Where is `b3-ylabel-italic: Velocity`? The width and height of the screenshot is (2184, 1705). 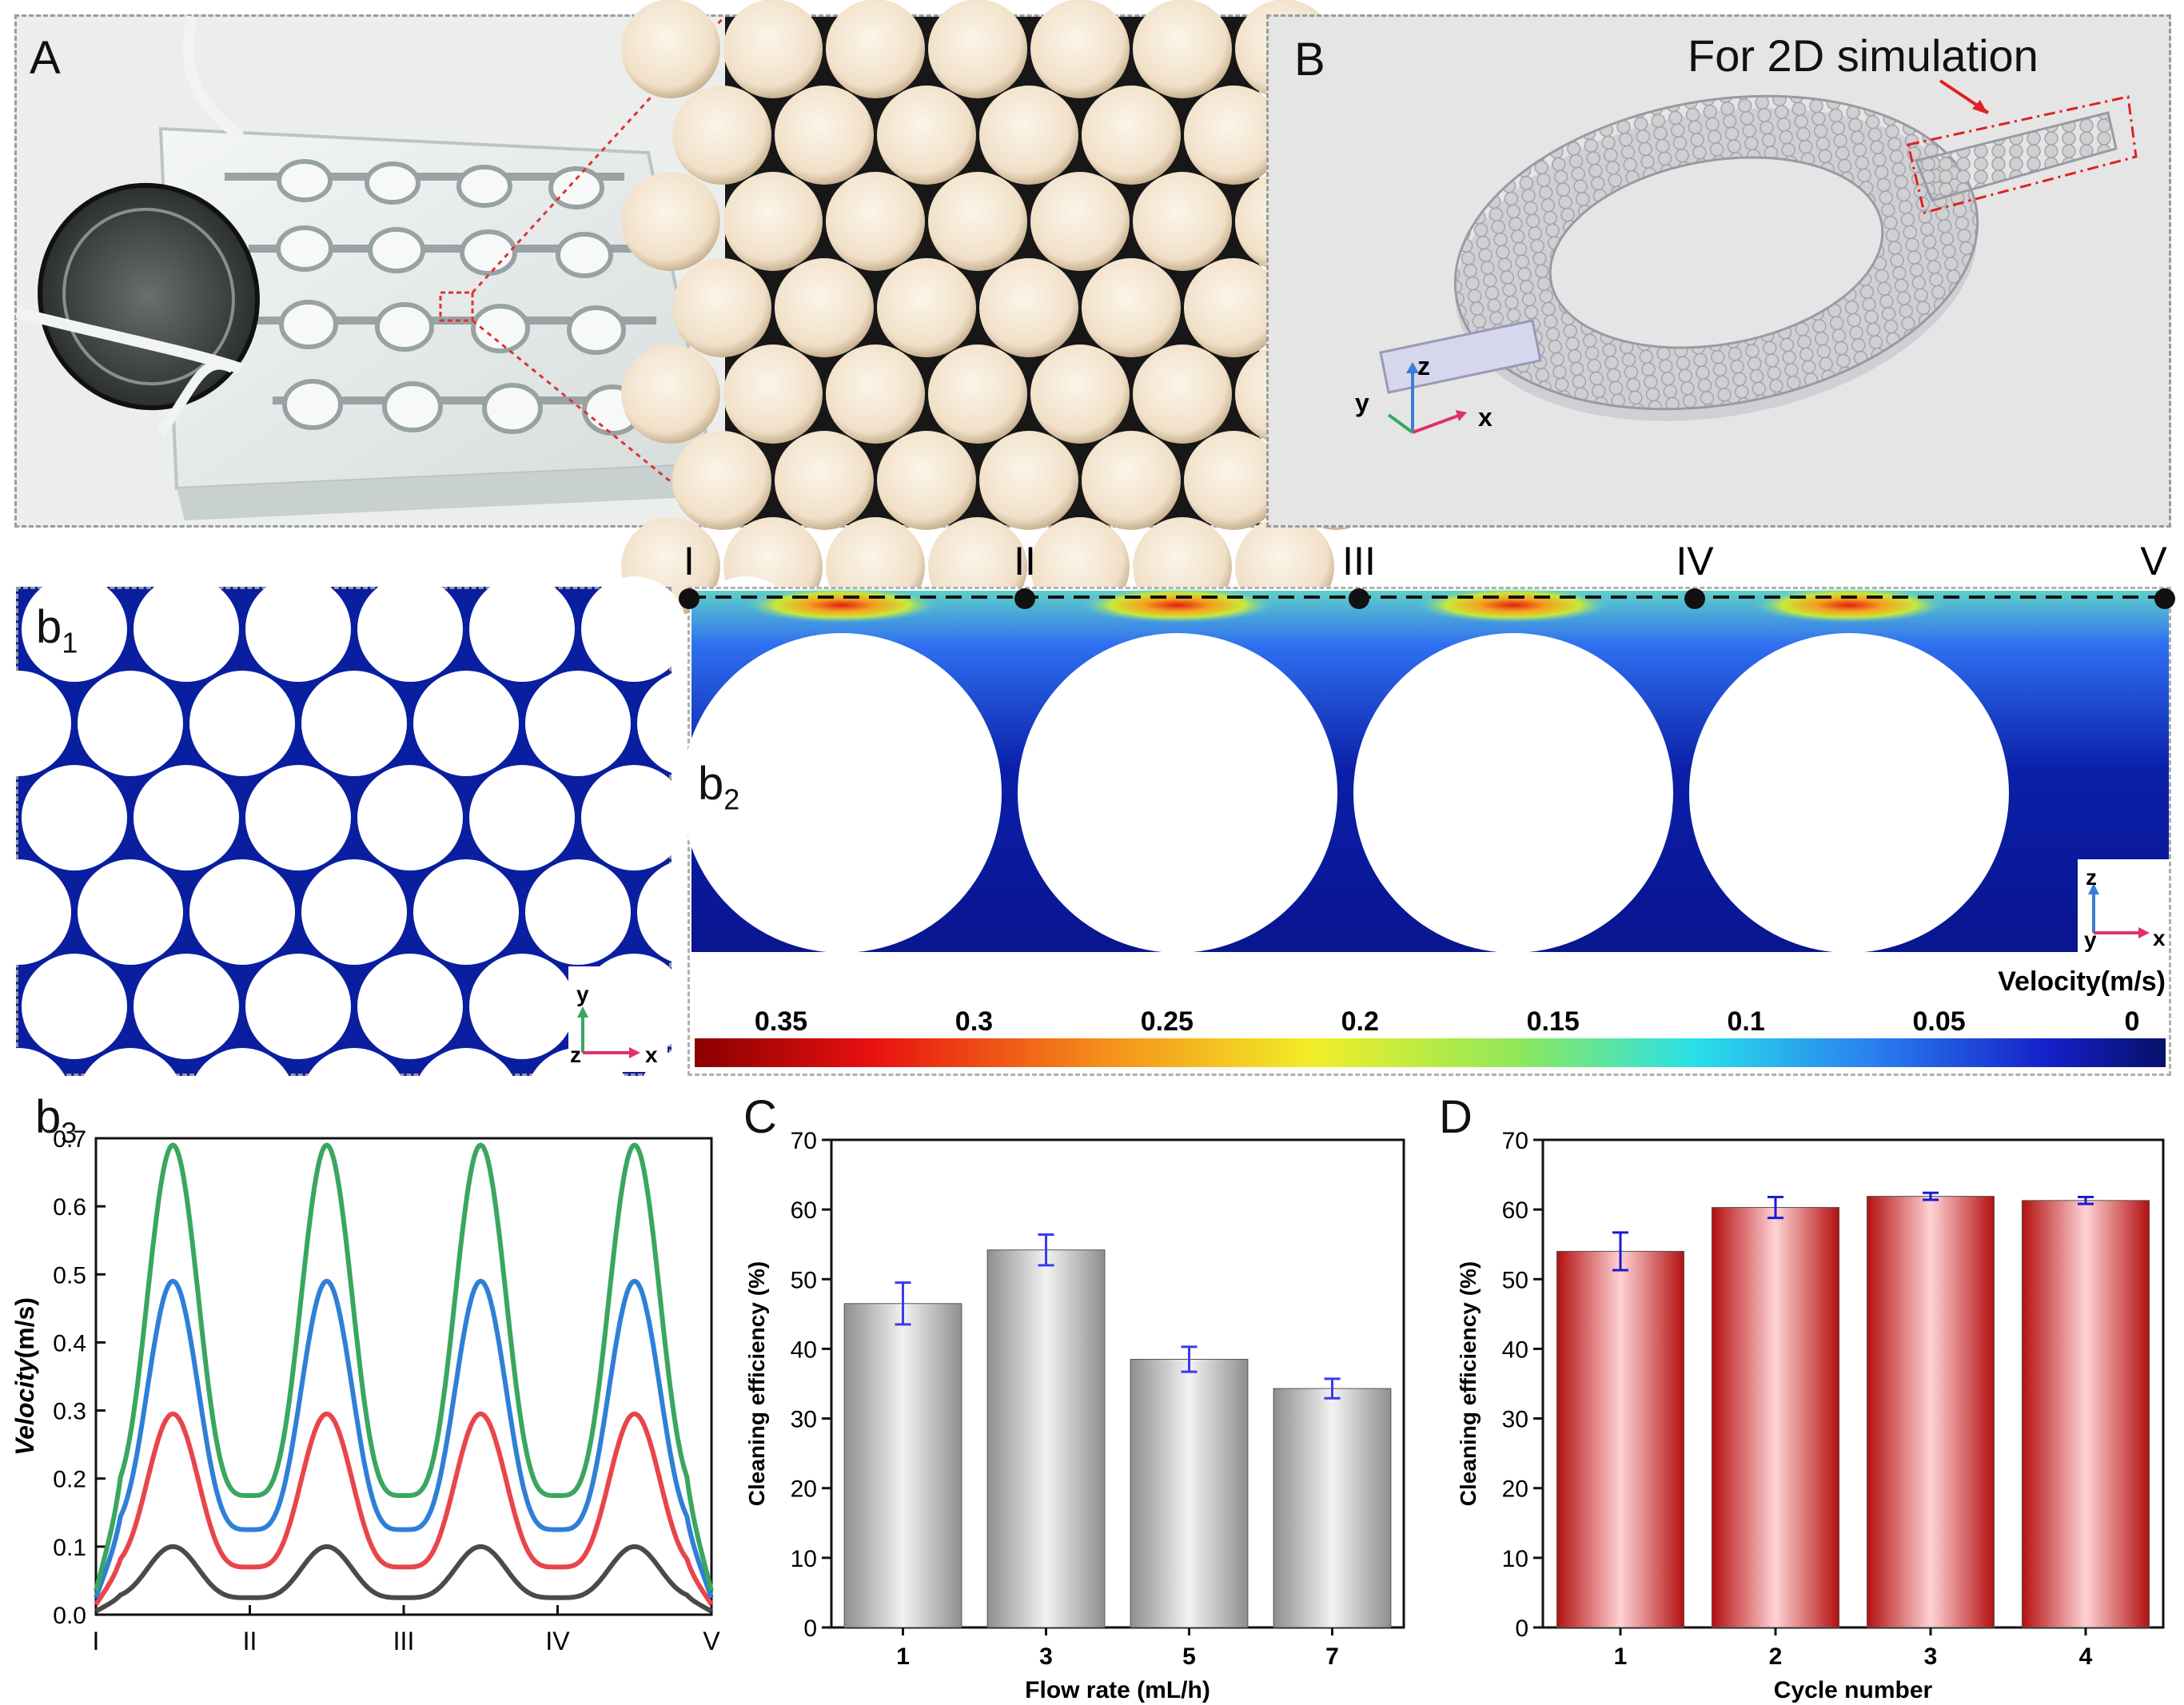 b3-ylabel-italic: Velocity is located at coordinates (24, 1406).